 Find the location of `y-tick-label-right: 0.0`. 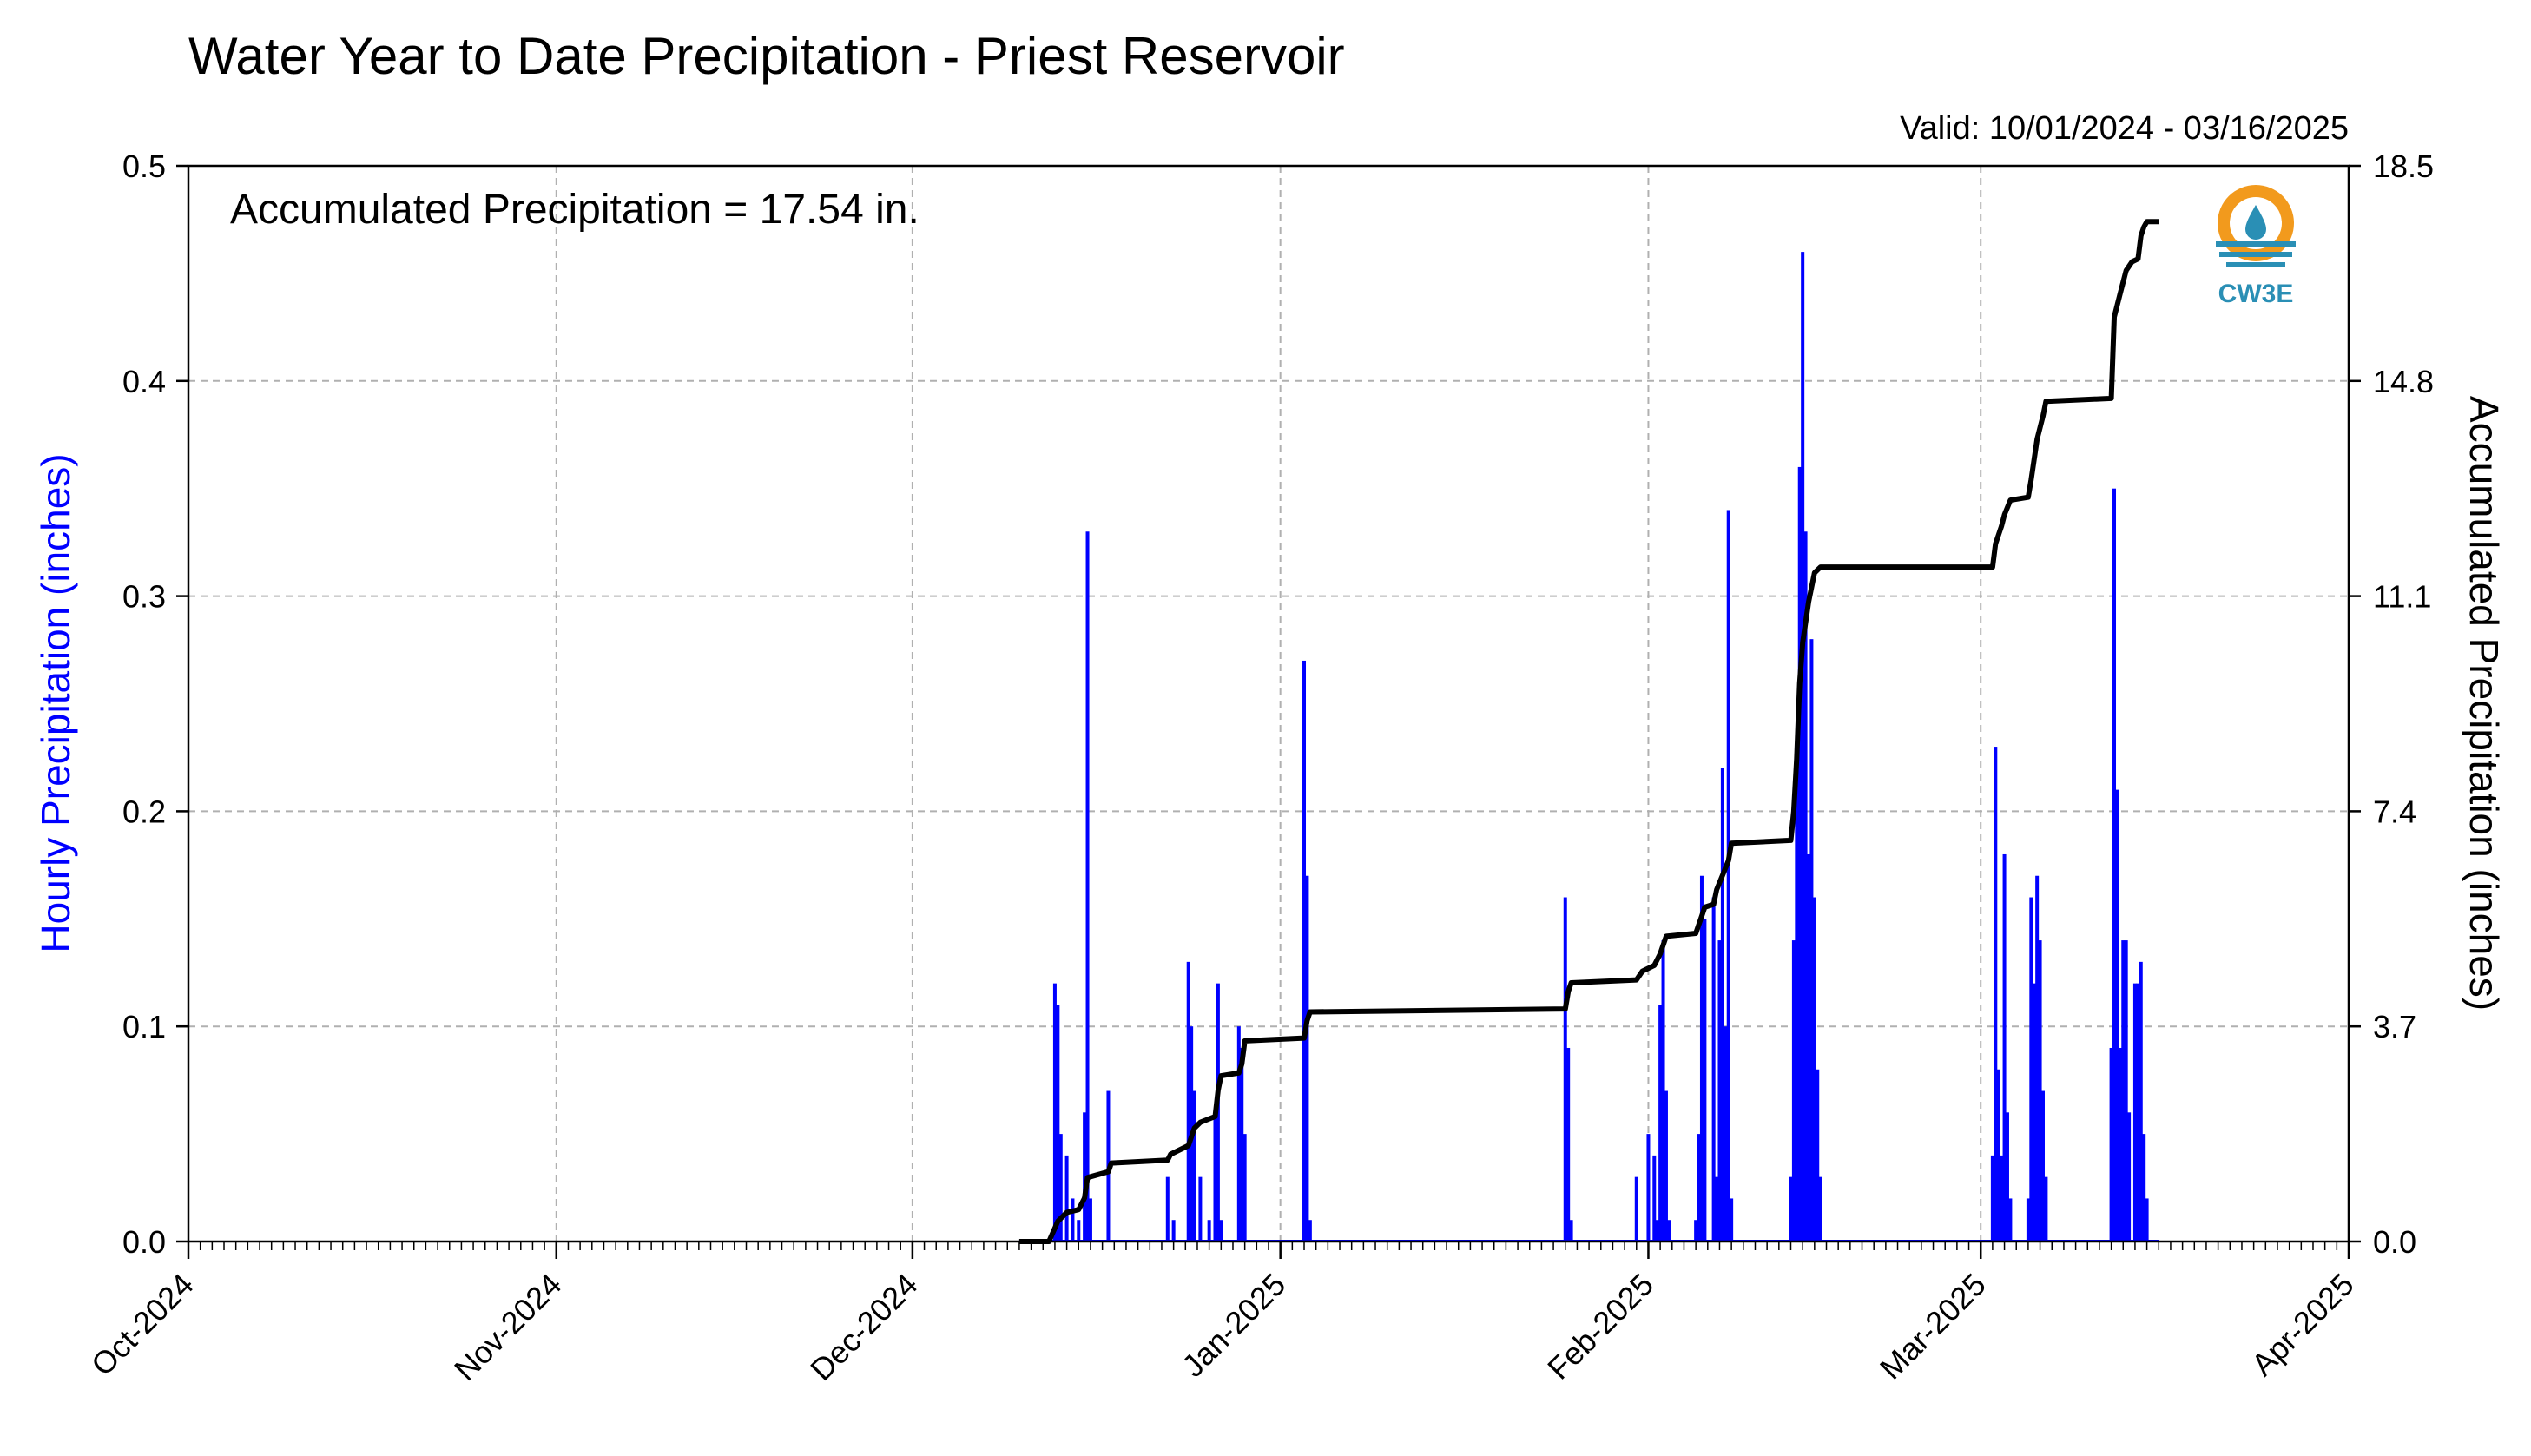

y-tick-label-right: 0.0 is located at coordinates (2394, 1242).